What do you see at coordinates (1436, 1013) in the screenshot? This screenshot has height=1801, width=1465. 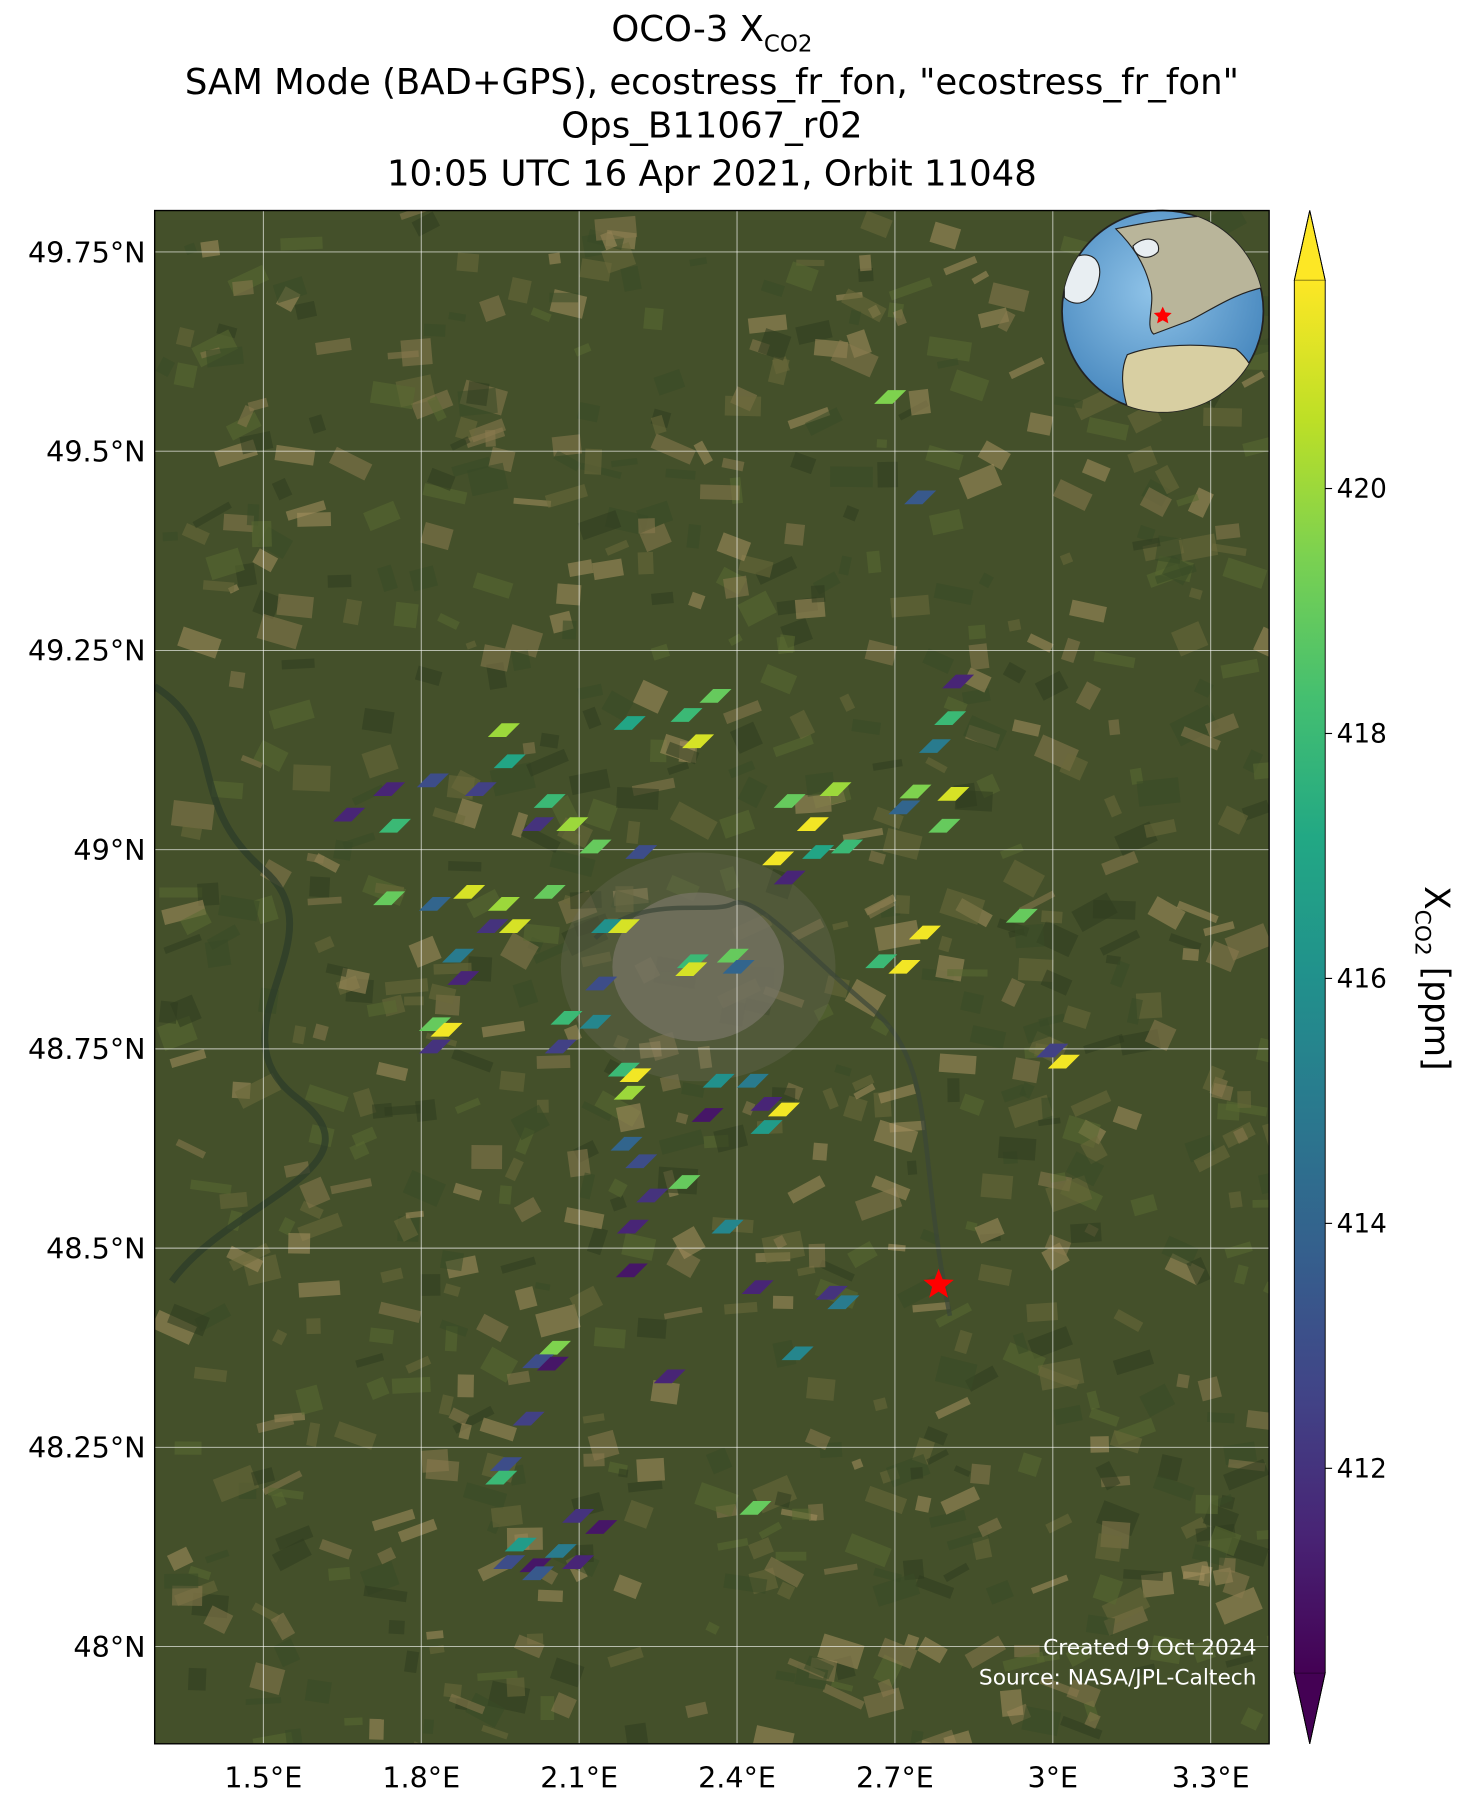 I see `colorbar-label-unit: [ppm]` at bounding box center [1436, 1013].